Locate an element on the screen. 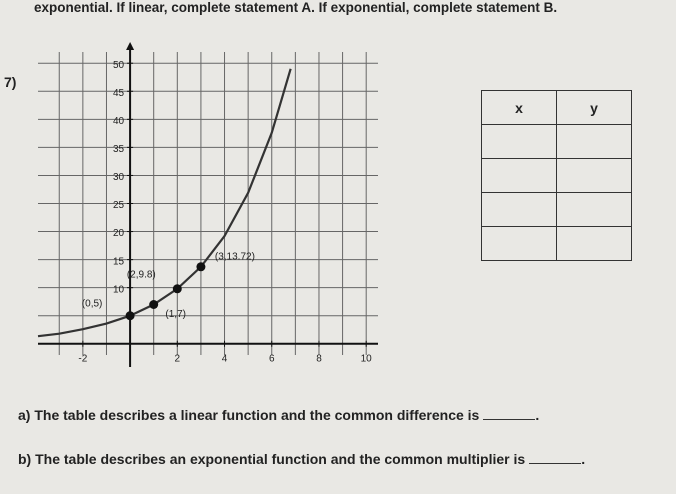 Image resolution: width=676 pixels, height=494 pixels. point-label: (3,13.72) is located at coordinates (235, 256).